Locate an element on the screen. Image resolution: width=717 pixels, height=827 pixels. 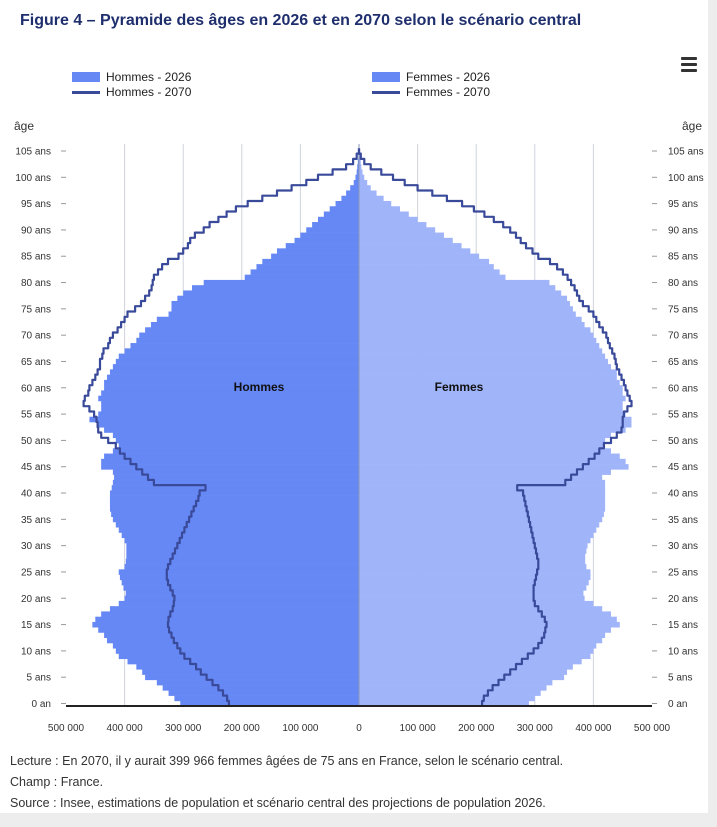
legend-item-hommes-2070: Hommes - 2070 is located at coordinates (131, 92).